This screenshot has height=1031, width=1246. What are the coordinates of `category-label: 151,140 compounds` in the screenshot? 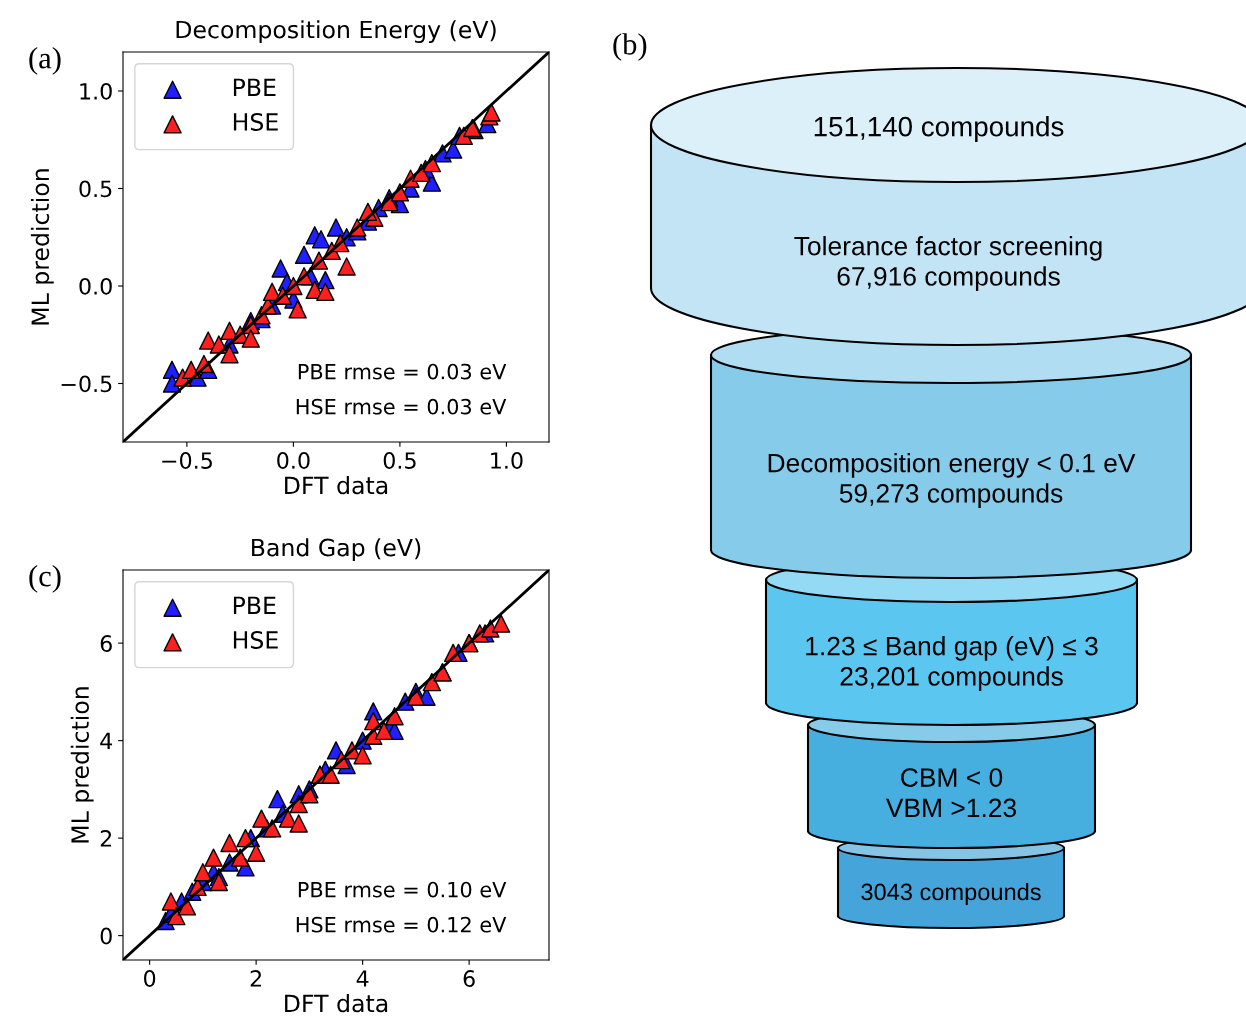 It's located at (939, 129).